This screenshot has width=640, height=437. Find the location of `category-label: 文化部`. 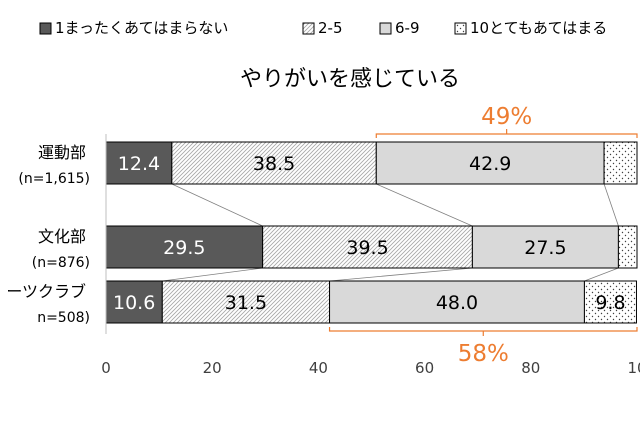

category-label: 文化部 is located at coordinates (62, 236).